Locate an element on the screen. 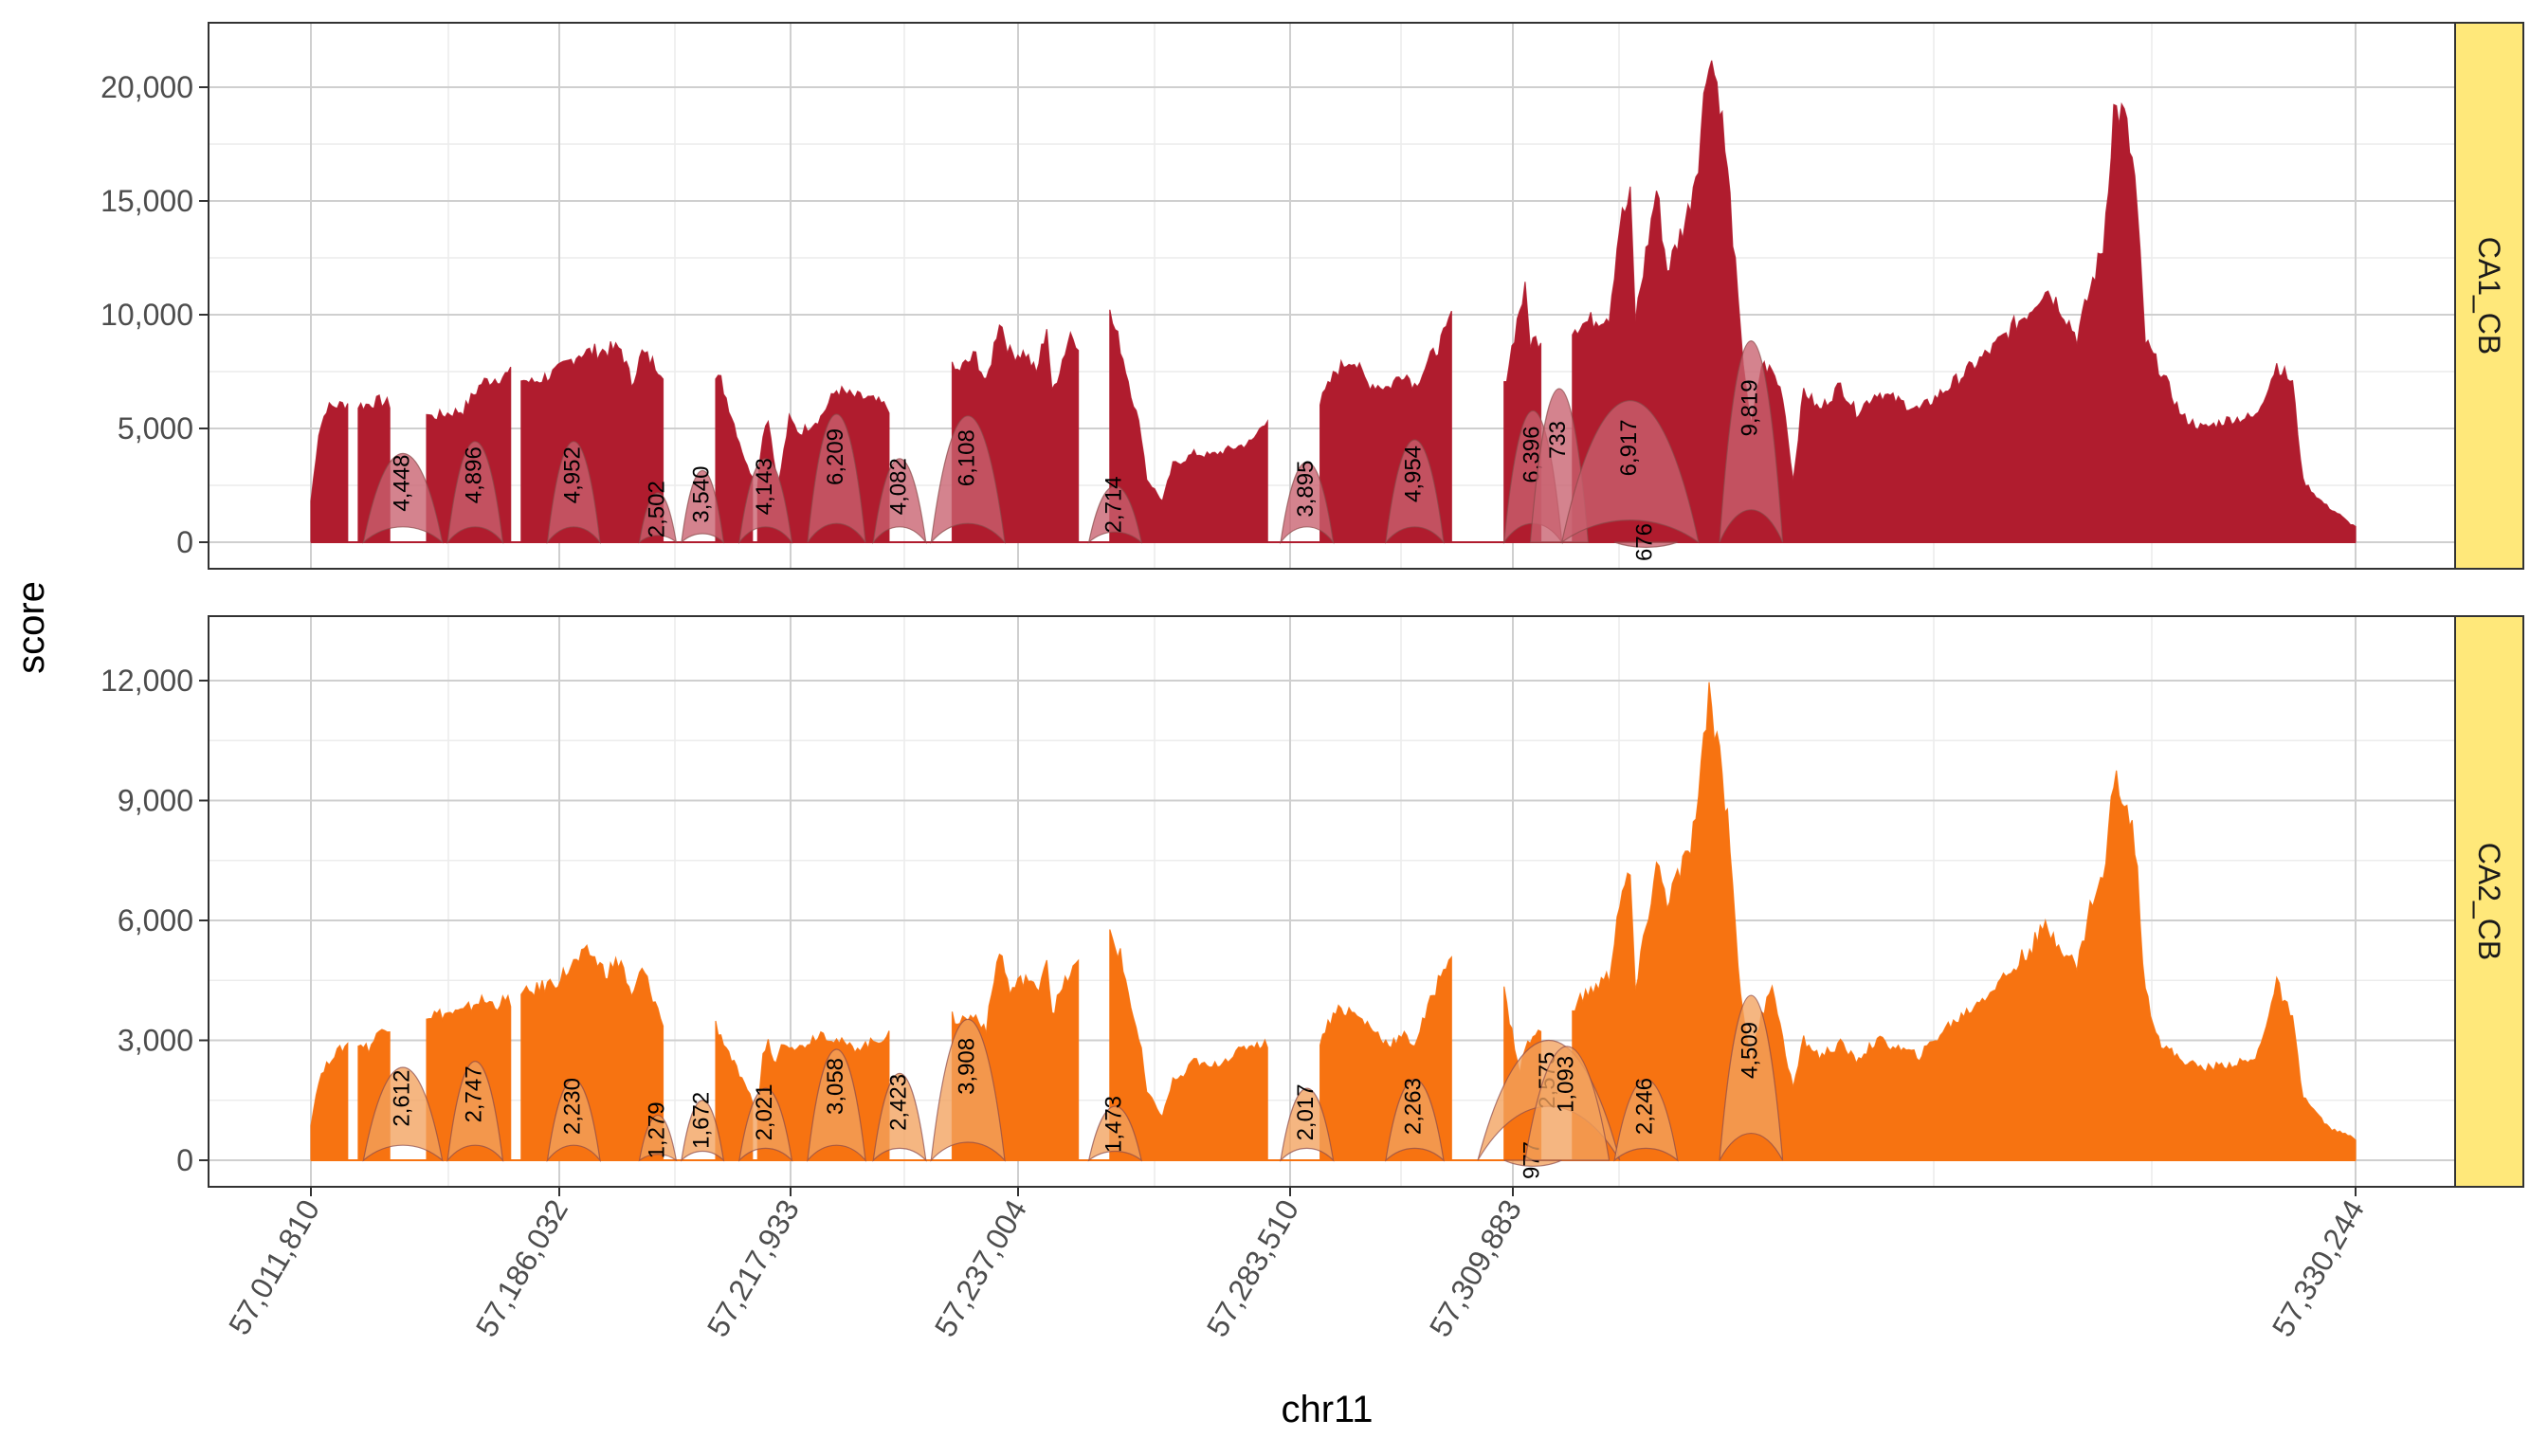  junction-label: 3,908 is located at coordinates (966, 1066).